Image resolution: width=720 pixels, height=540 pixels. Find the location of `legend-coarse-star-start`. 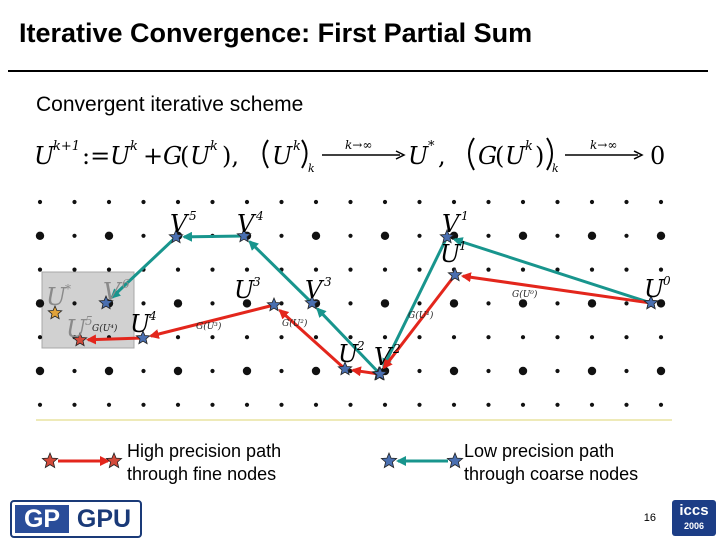

legend-coarse-star-start is located at coordinates (389, 460).